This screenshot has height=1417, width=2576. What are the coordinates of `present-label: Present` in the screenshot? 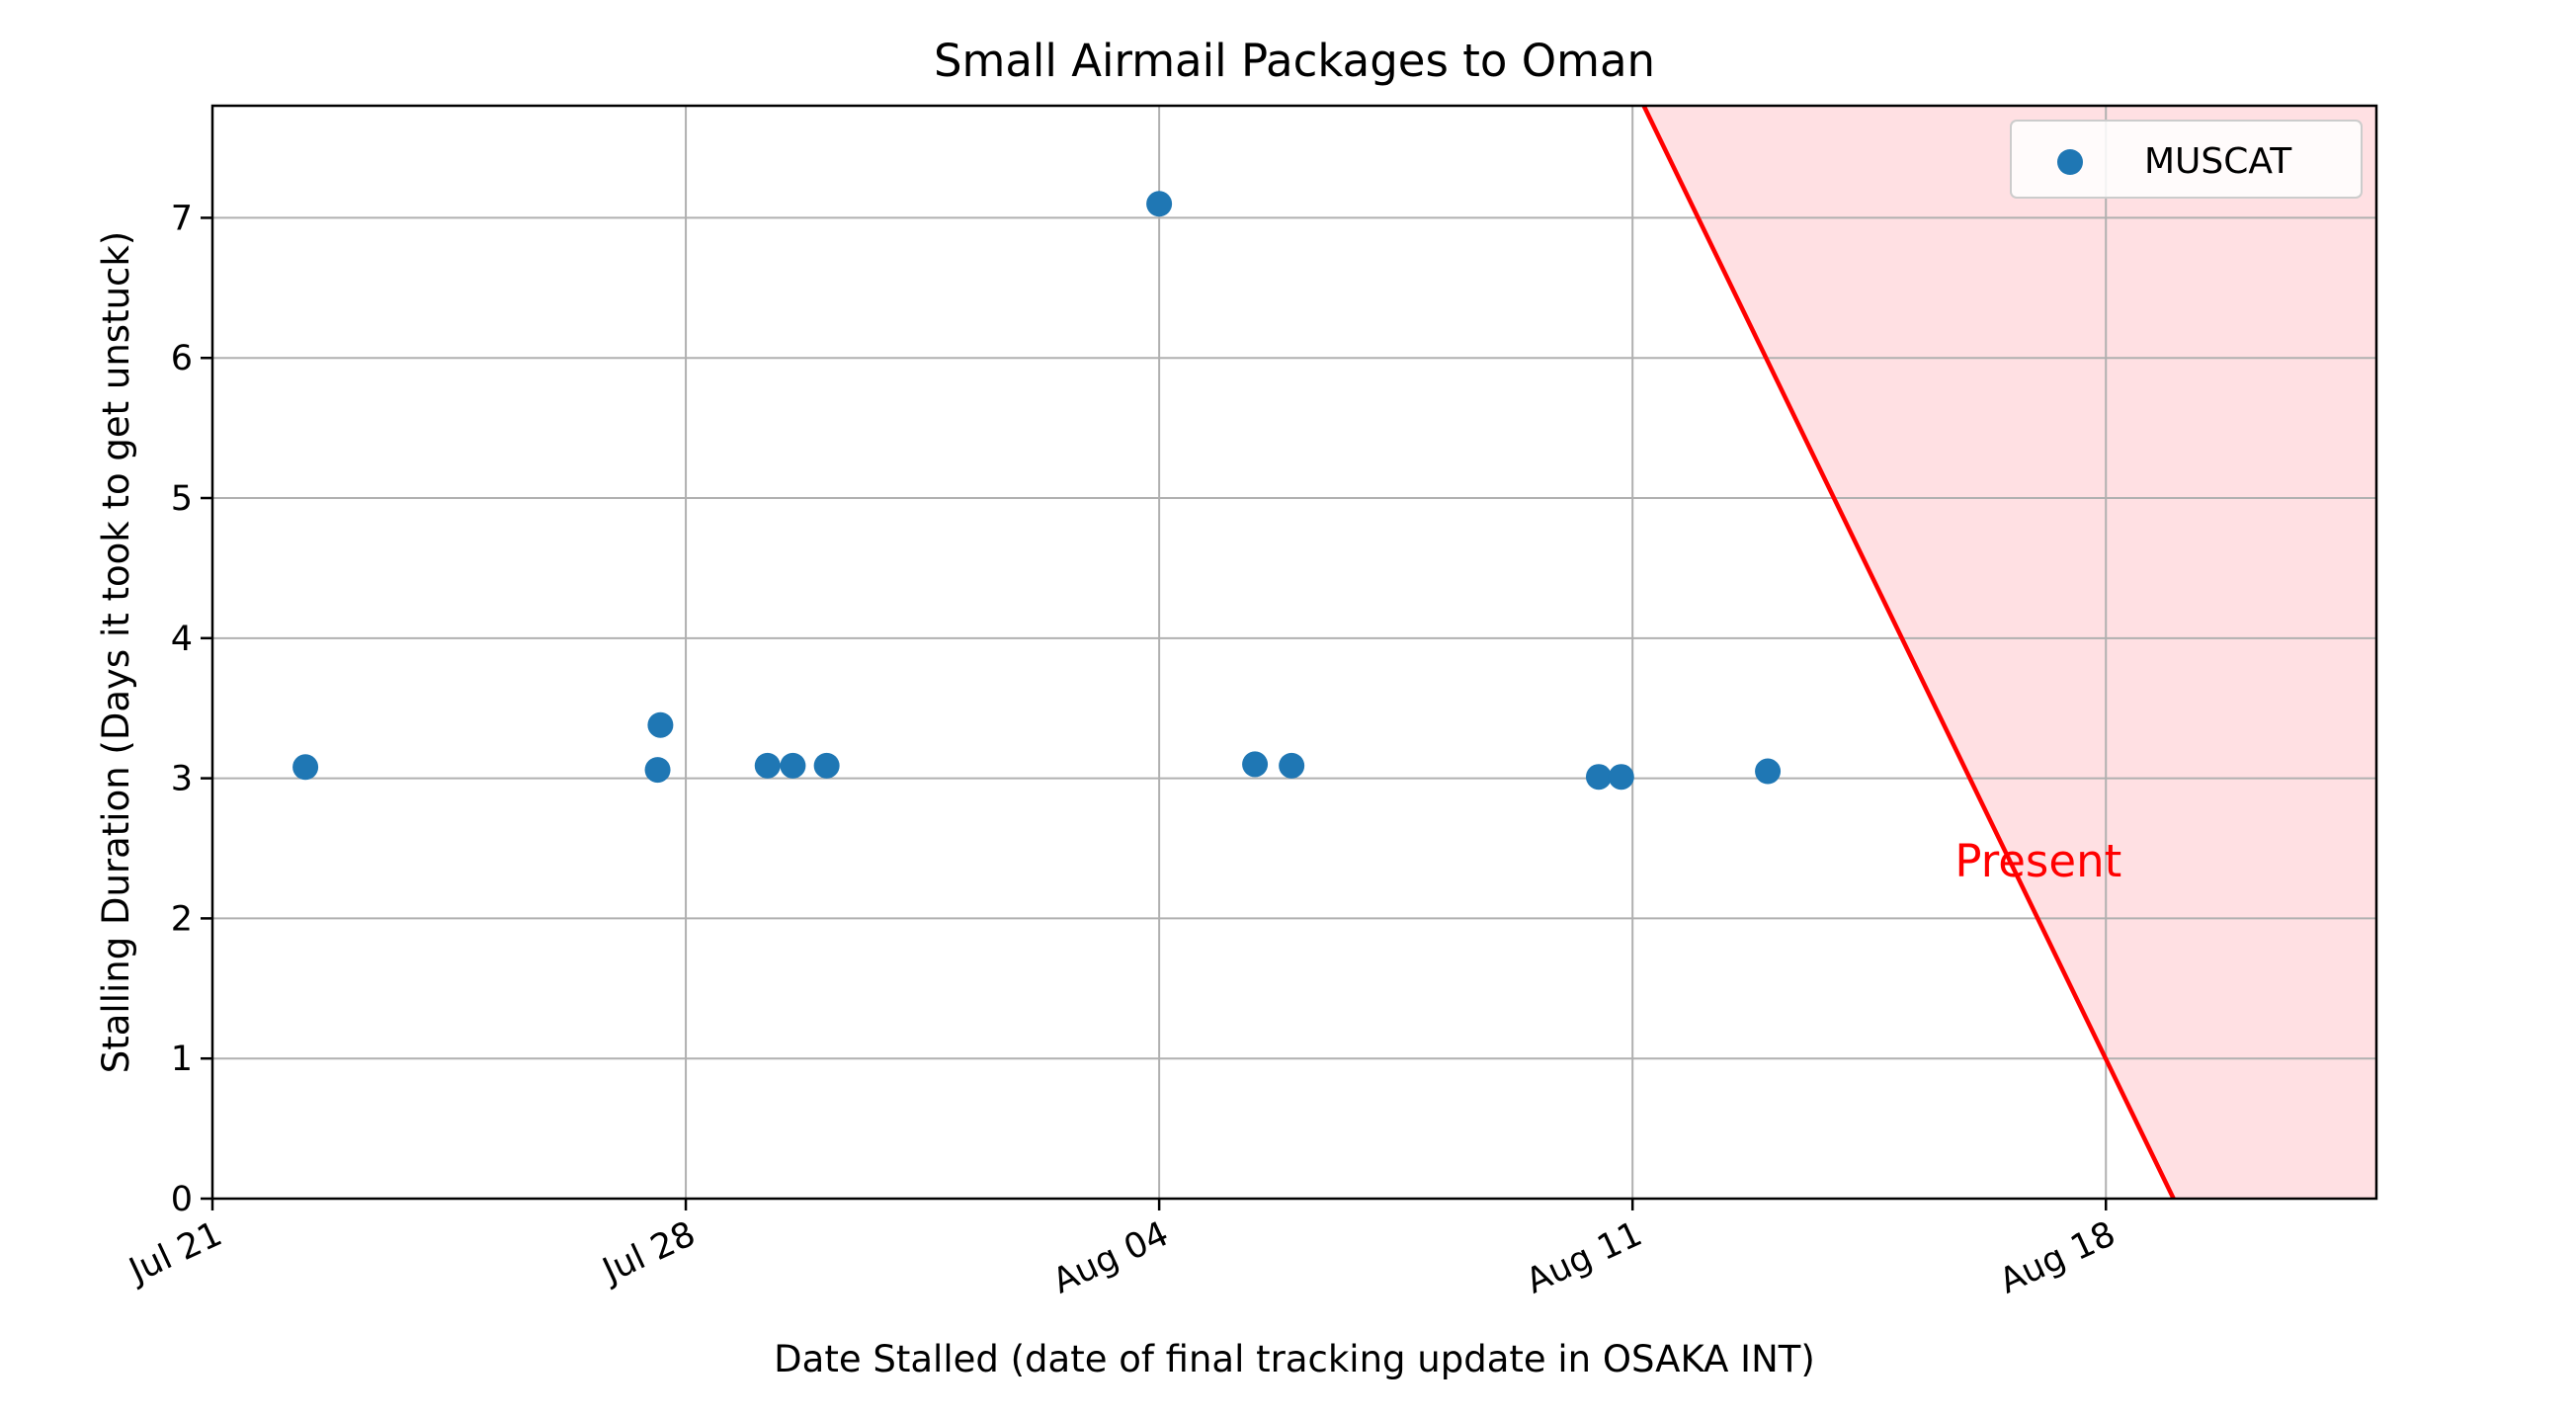 It's located at (2037, 861).